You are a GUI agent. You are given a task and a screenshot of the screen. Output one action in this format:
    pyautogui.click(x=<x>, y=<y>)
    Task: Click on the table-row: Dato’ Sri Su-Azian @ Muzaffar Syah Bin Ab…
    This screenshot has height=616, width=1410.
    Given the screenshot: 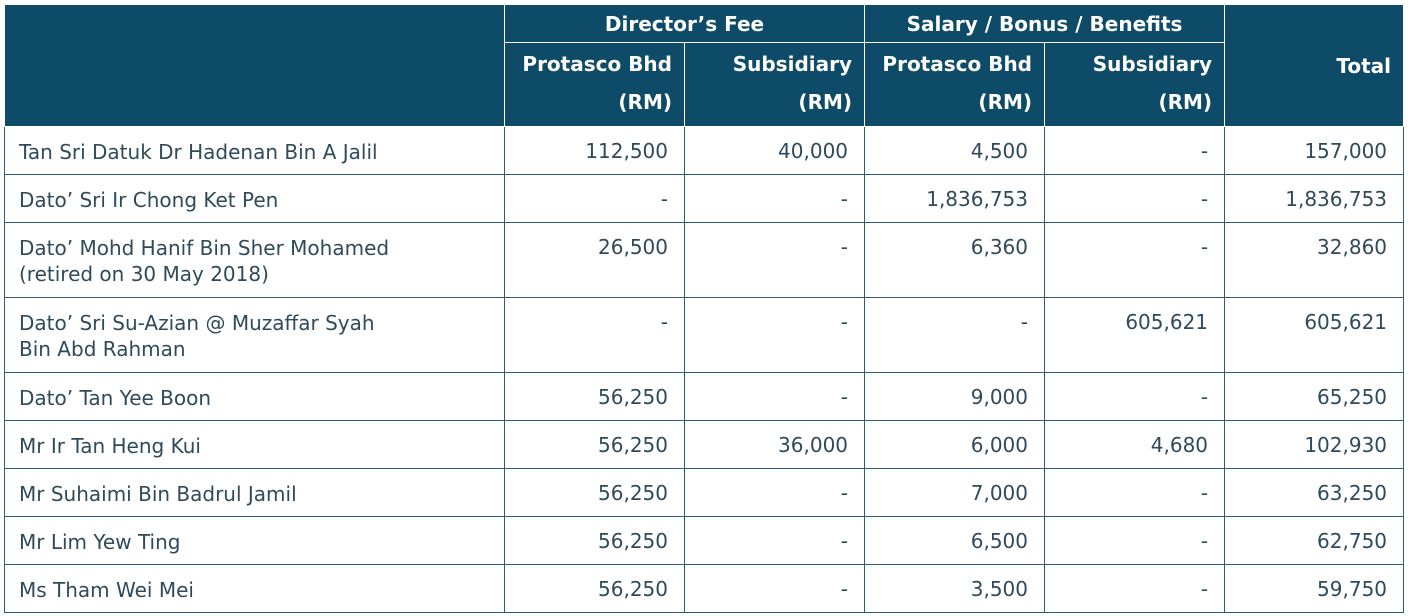 What is the action you would take?
    pyautogui.click(x=704, y=335)
    